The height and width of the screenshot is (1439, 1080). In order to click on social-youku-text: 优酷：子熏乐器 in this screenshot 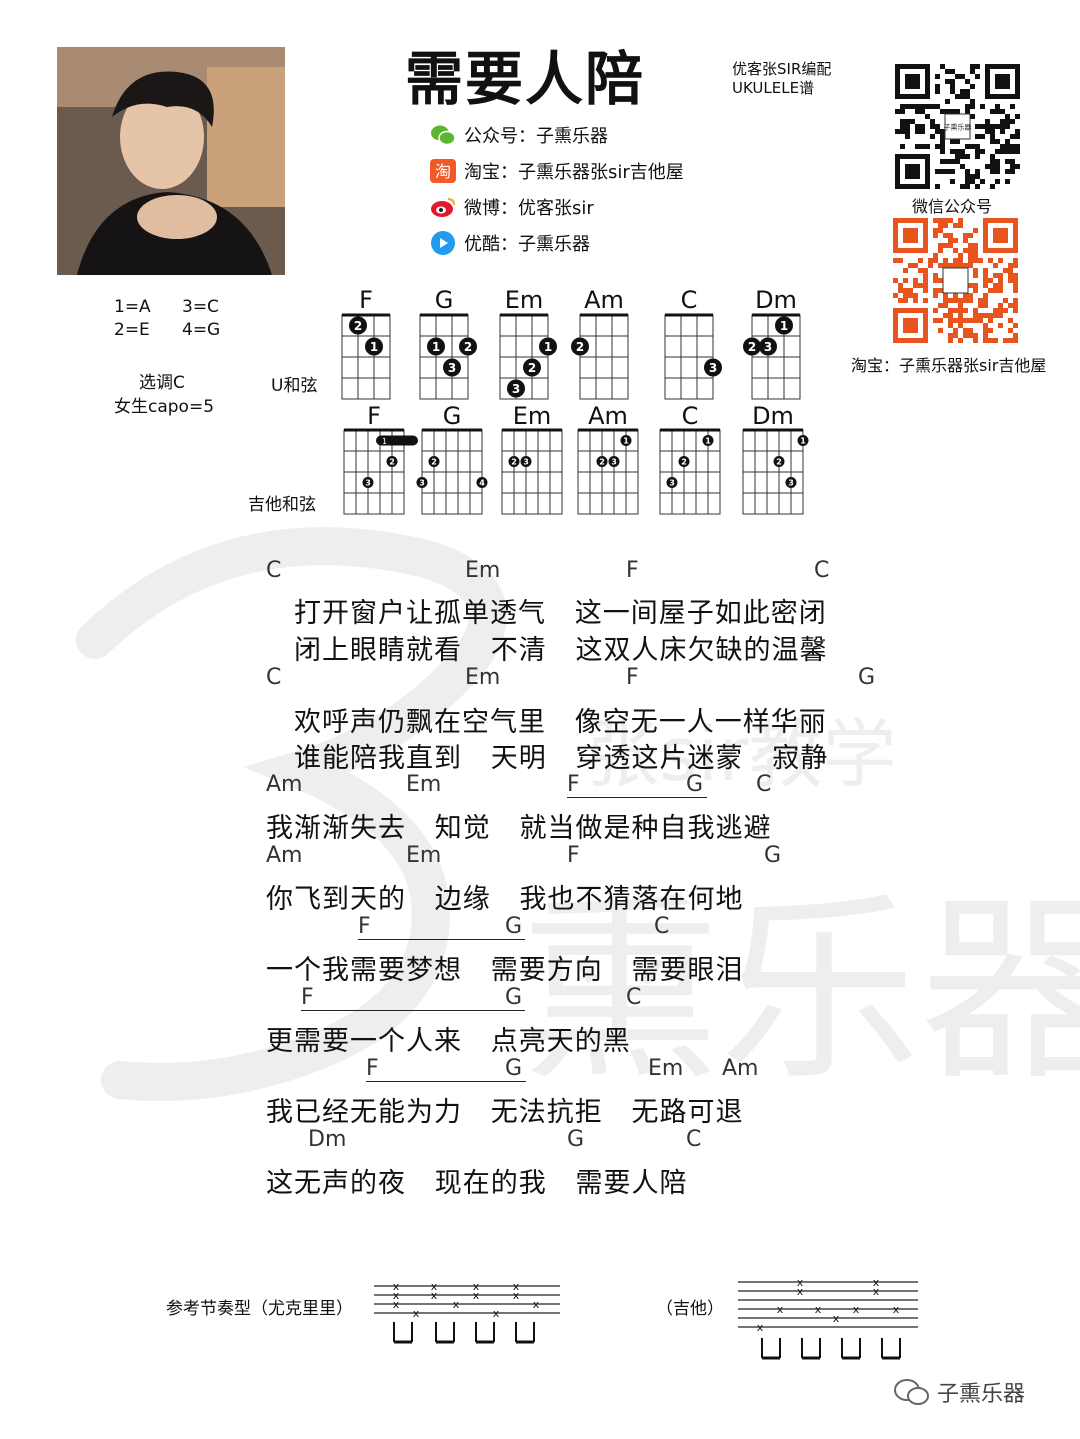, I will do `click(527, 244)`.